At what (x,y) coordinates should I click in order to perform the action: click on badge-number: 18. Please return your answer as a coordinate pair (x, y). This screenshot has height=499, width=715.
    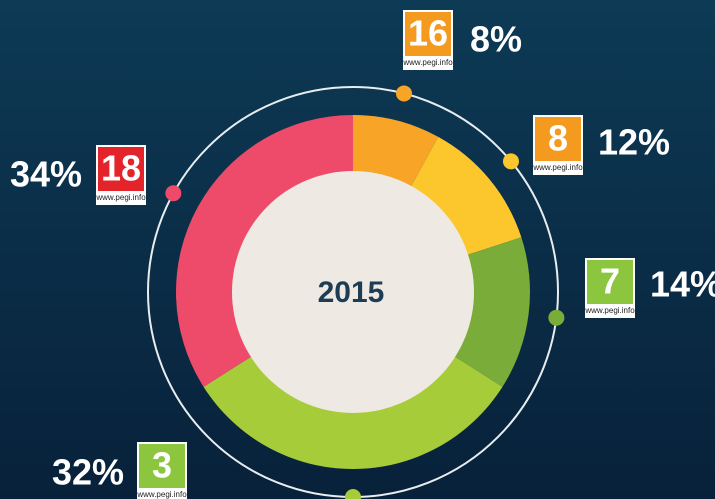
    Looking at the image, I should click on (121, 168).